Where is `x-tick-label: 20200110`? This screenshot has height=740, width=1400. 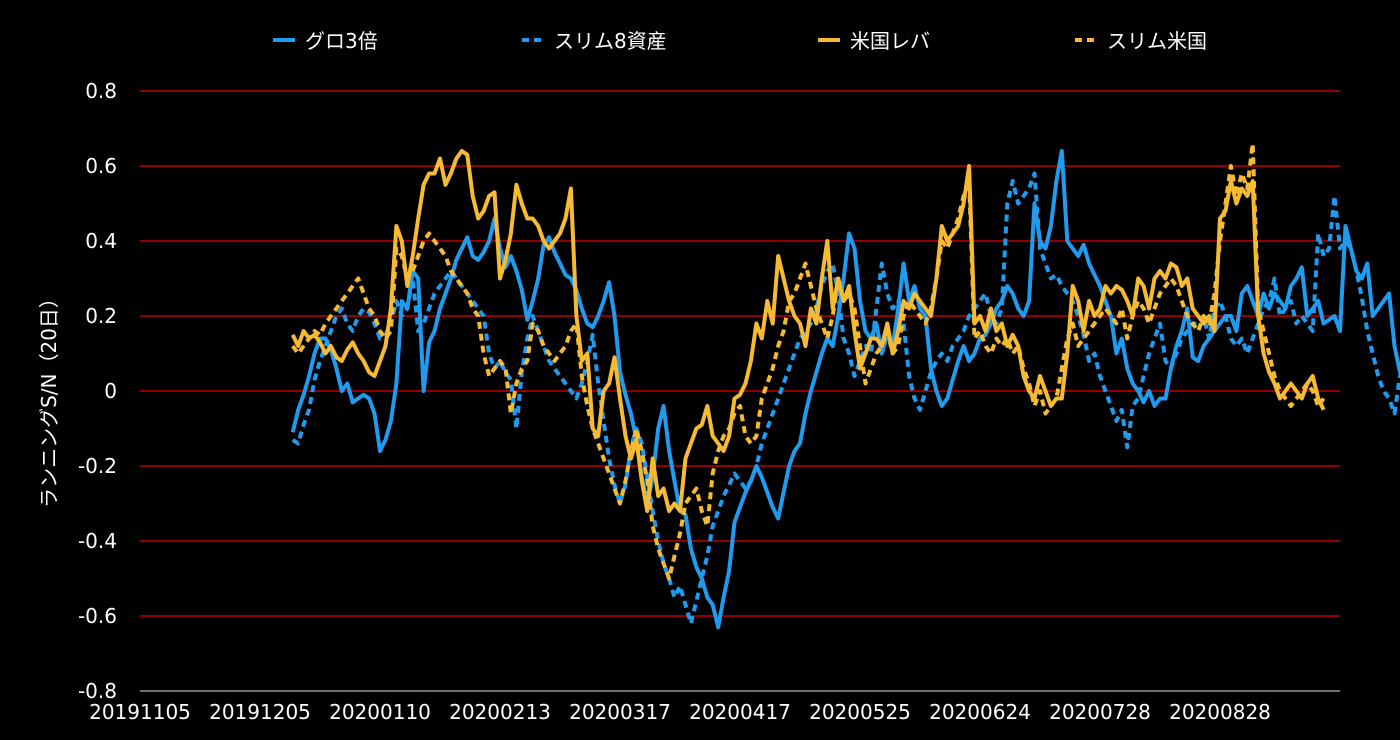 x-tick-label: 20200110 is located at coordinates (380, 712).